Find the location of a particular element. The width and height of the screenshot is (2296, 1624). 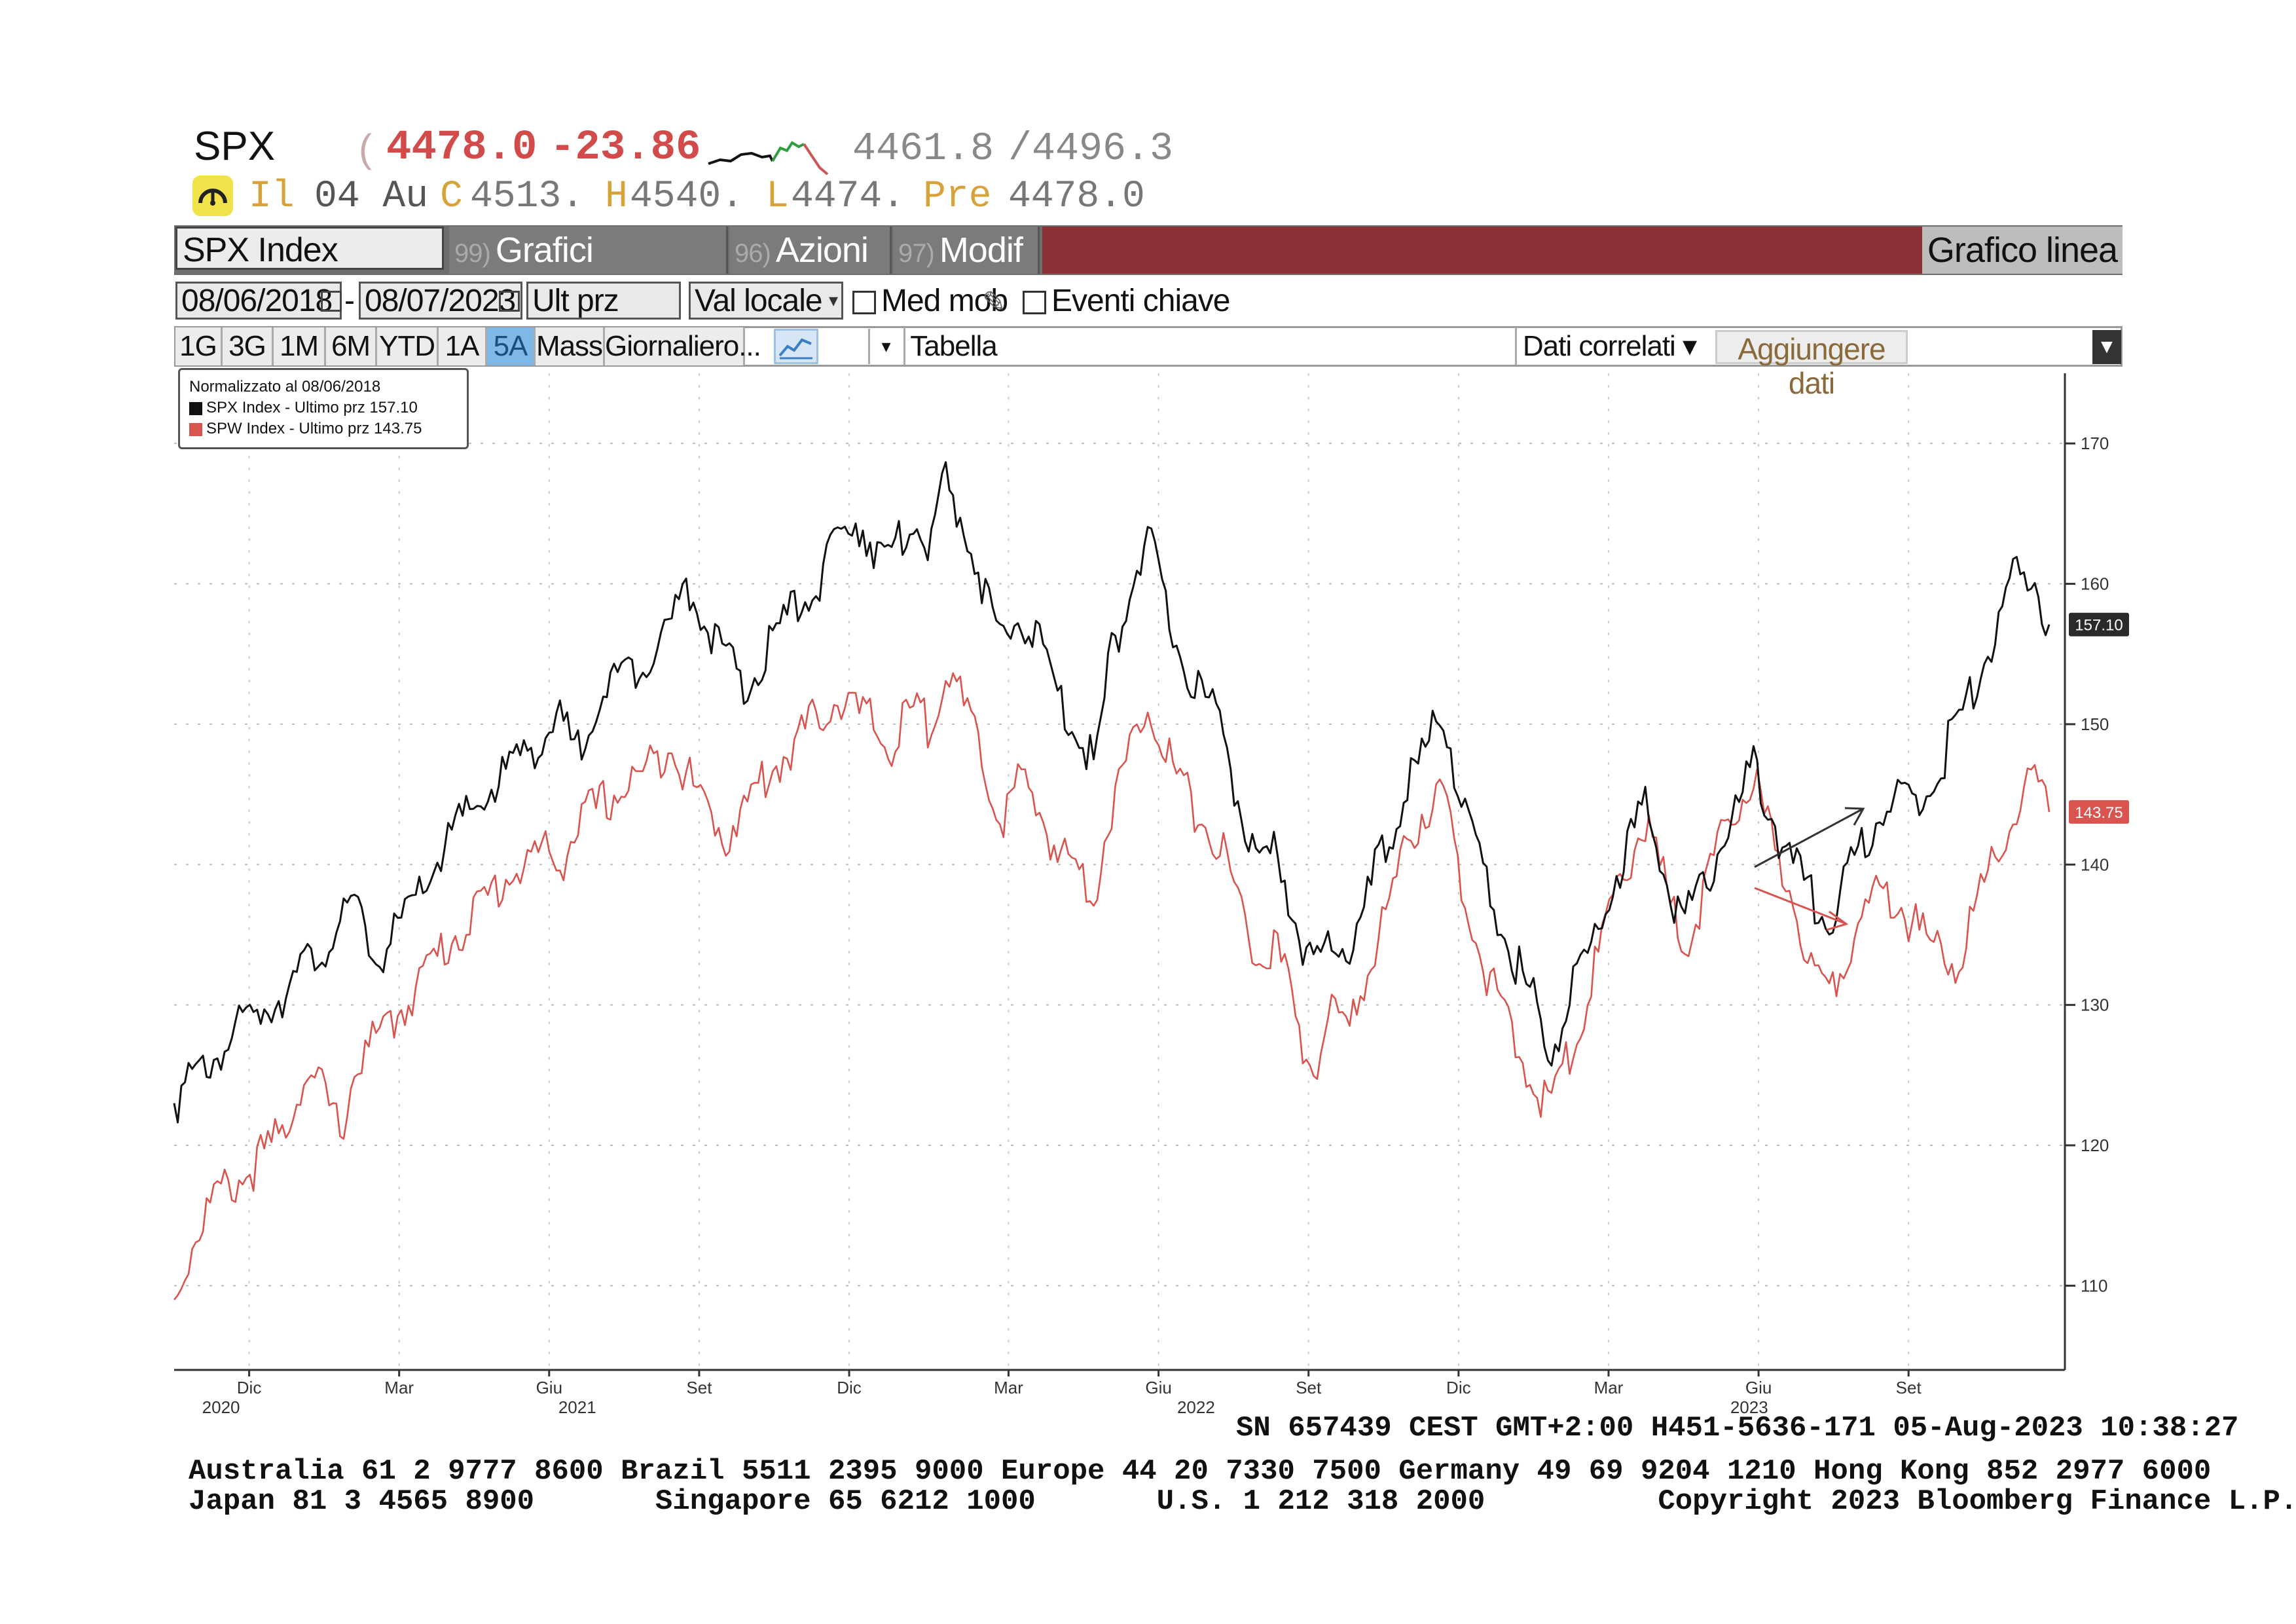

close-label: C is located at coordinates (451, 196).